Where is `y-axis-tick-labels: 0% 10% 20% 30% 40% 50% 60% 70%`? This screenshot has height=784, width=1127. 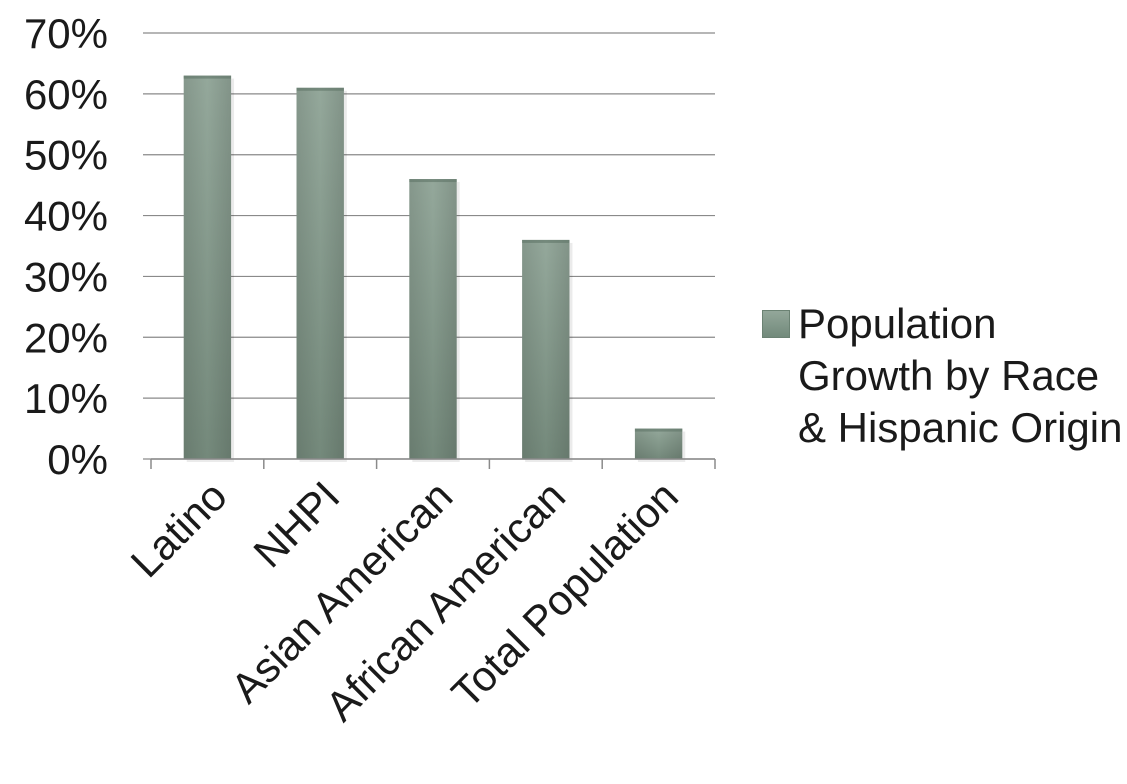 y-axis-tick-labels: 0% 10% 20% 30% 40% 50% 60% 70% is located at coordinates (66, 246).